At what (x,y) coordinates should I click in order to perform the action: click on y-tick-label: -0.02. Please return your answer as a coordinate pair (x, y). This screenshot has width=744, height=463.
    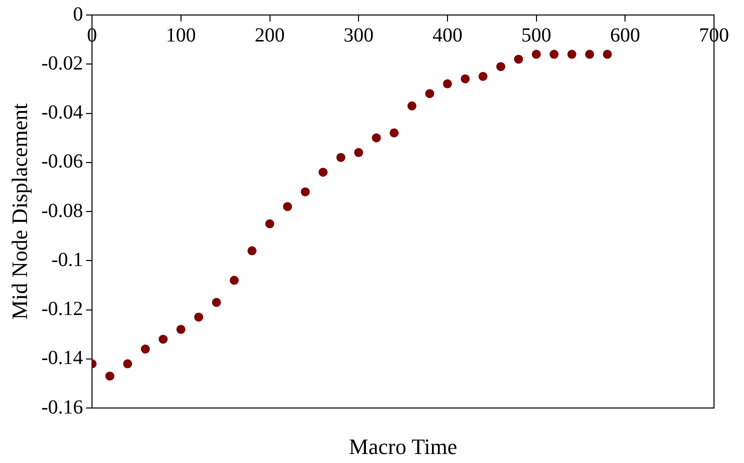
    Looking at the image, I should click on (62, 63).